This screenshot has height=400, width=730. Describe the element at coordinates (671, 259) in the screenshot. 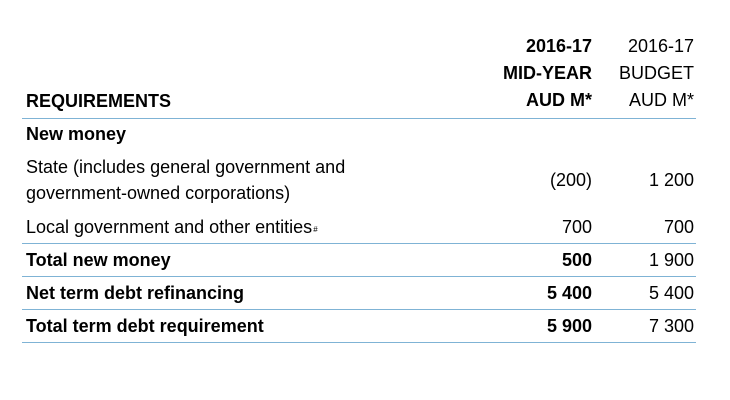

I see `budget-value: 1 900` at that location.